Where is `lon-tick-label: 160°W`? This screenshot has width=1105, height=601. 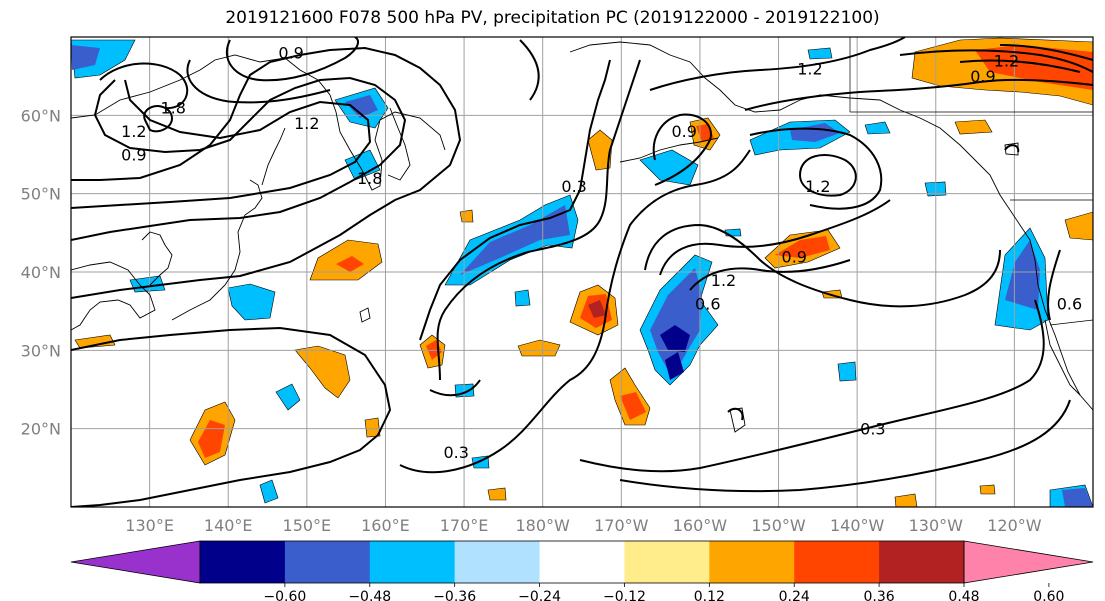 lon-tick-label: 160°W is located at coordinates (700, 525).